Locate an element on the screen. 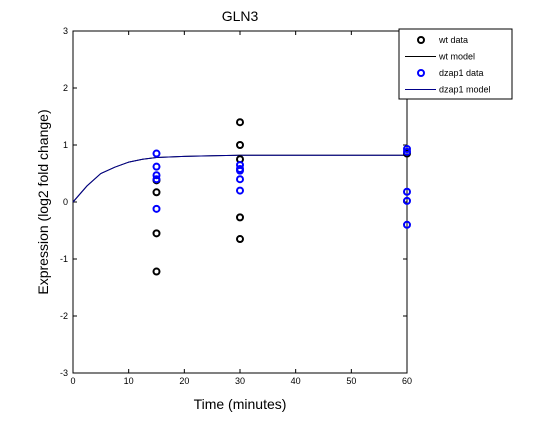 The image size is (560, 425). y-tick-label: -1 is located at coordinates (64, 259).